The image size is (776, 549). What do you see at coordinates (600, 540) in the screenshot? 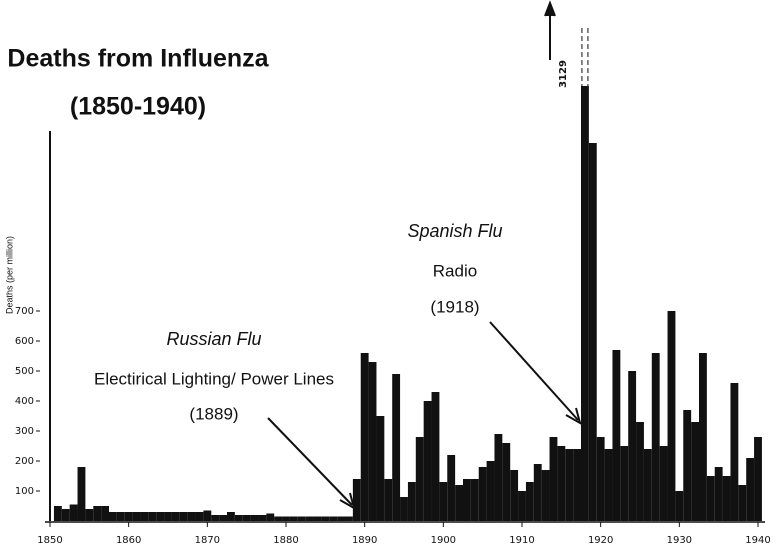
I see `x-tick-label: 1920` at bounding box center [600, 540].